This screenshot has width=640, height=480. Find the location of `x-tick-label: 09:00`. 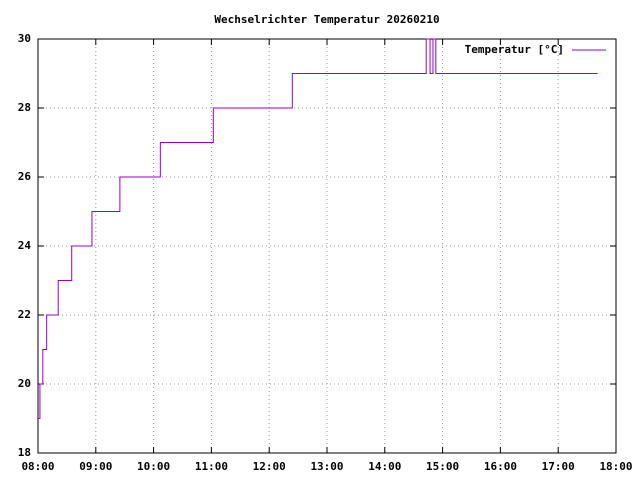

x-tick-label: 09:00 is located at coordinates (95, 466).